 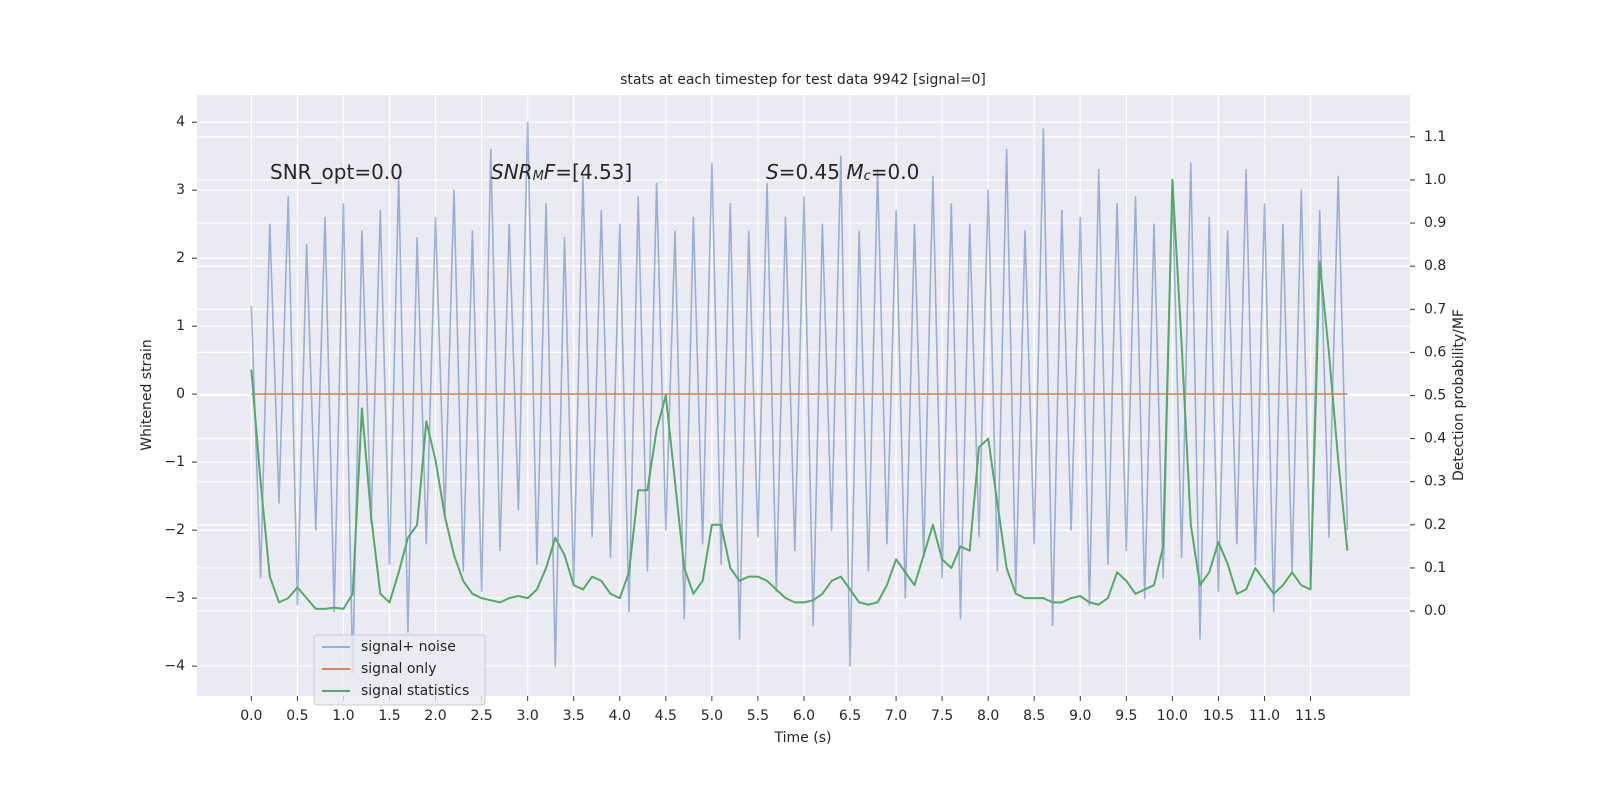 I want to click on legend-label: signal statistics, so click(x=415, y=691).